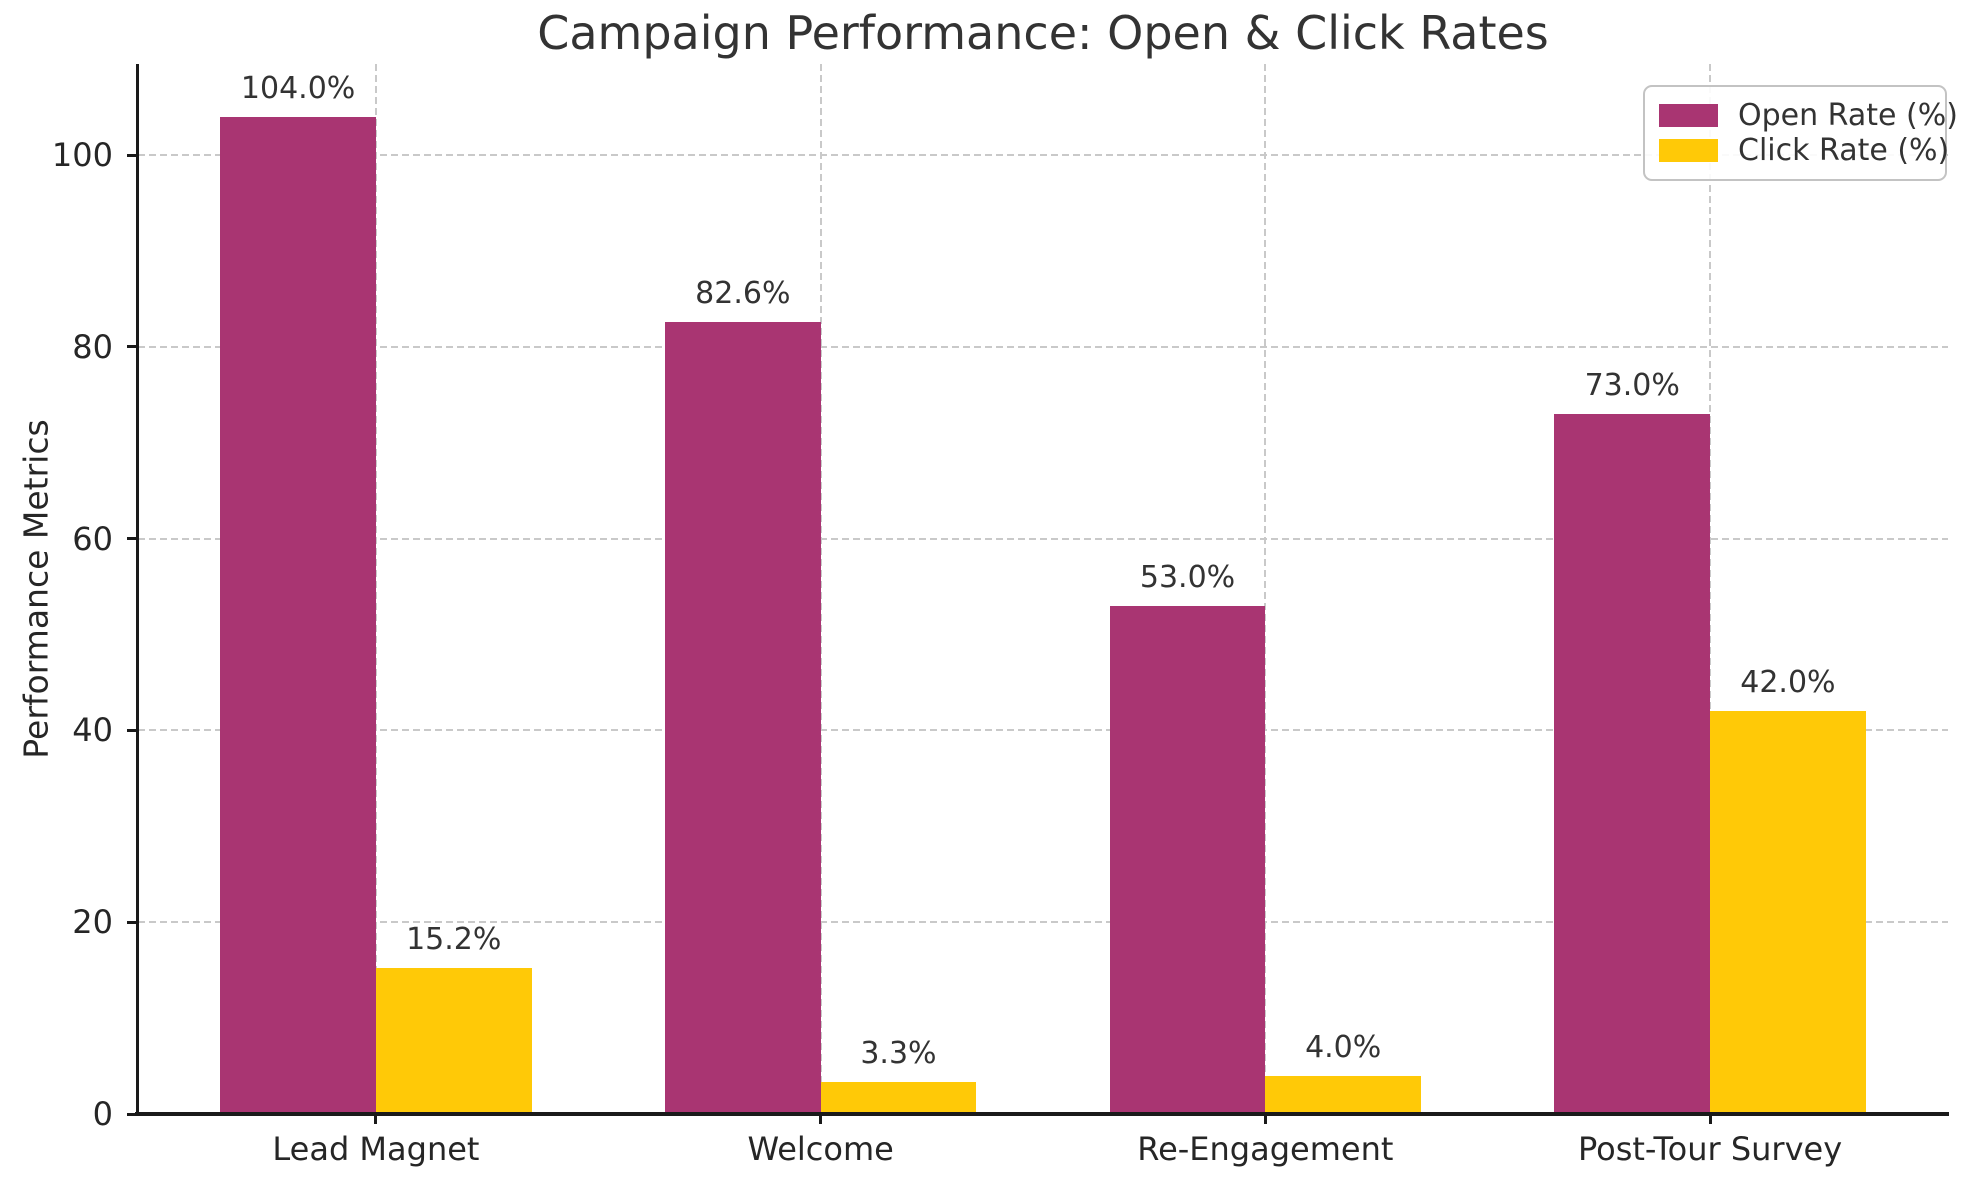 The image size is (1979, 1180). I want to click on bar-open-rate--re-engagement, so click(1187, 859).